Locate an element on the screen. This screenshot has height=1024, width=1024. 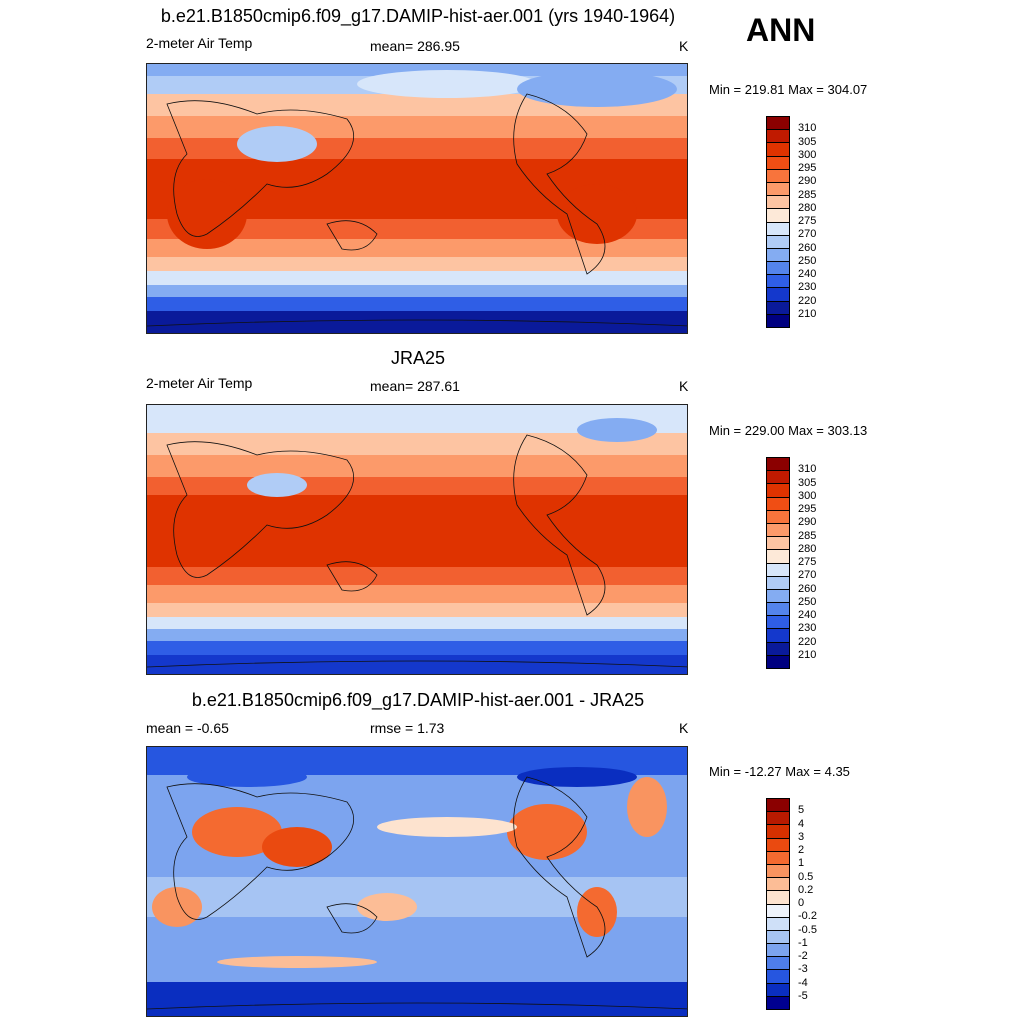
panel-1-variable-label: 2-meter Air Temp is located at coordinates (199, 43).